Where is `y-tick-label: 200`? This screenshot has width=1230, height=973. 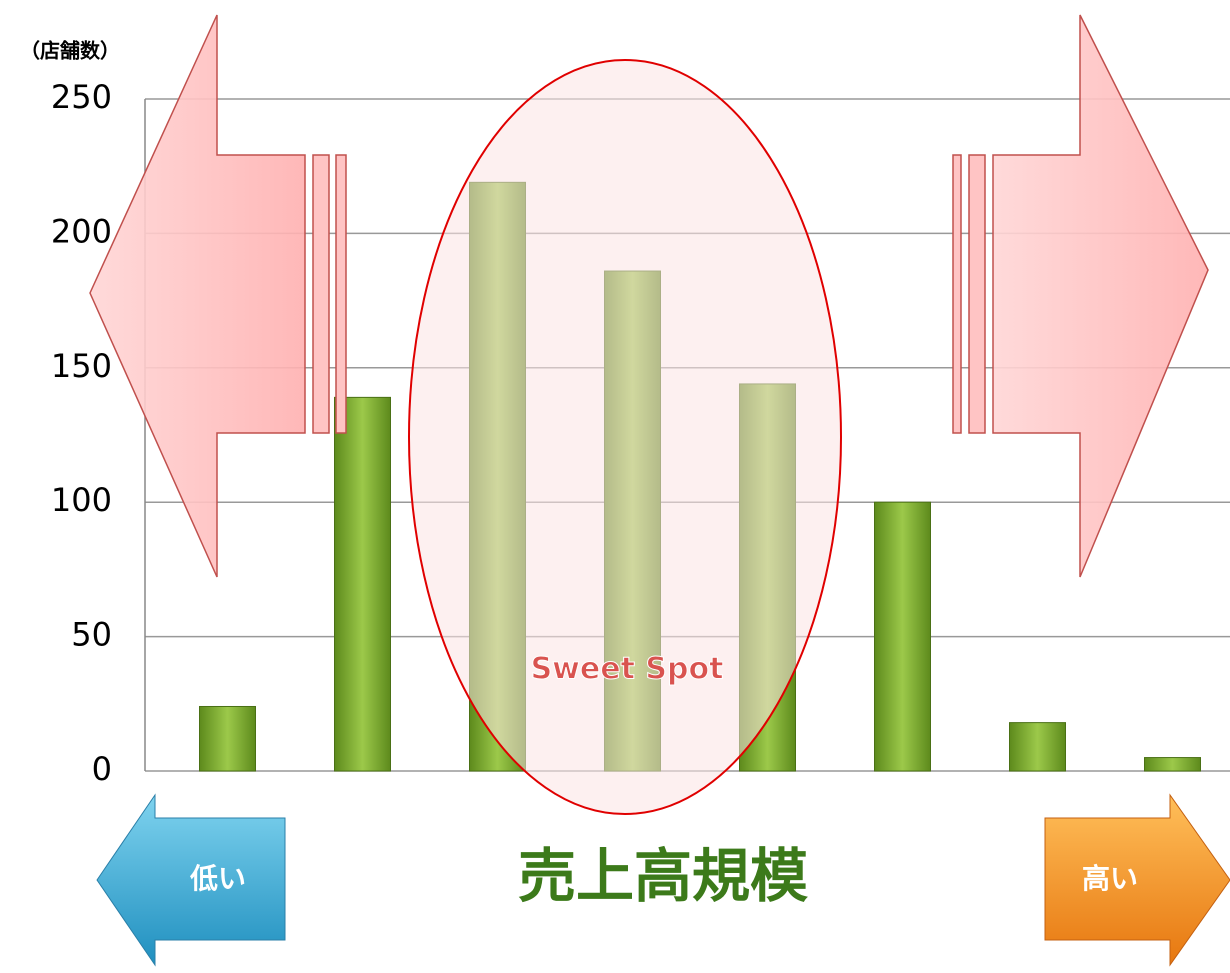
y-tick-label: 200 is located at coordinates (81, 231).